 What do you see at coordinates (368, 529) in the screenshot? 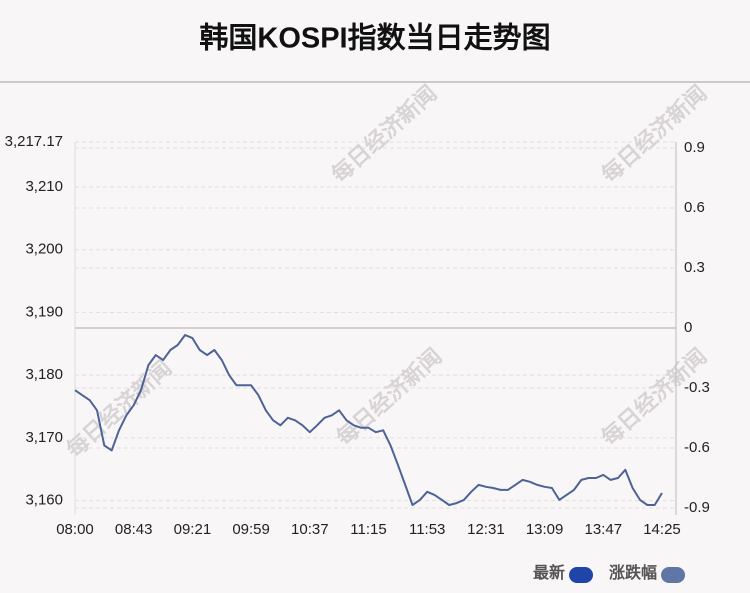
I see `x-tick-label: 11:15` at bounding box center [368, 529].